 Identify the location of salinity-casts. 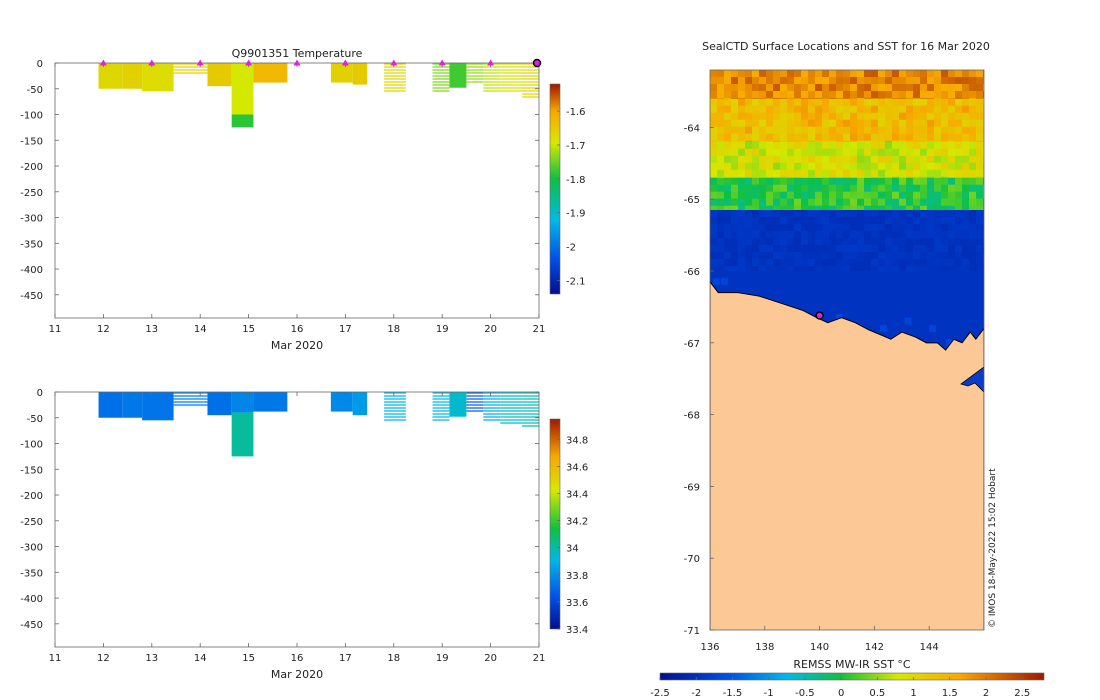
(318, 424).